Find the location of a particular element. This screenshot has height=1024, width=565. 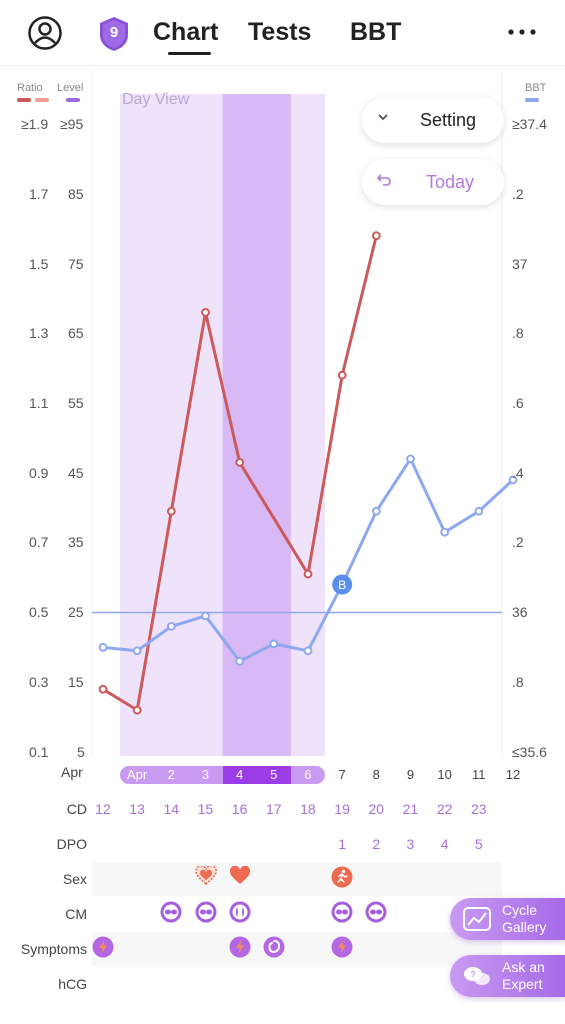

setting-button: Setting is located at coordinates (433, 120).